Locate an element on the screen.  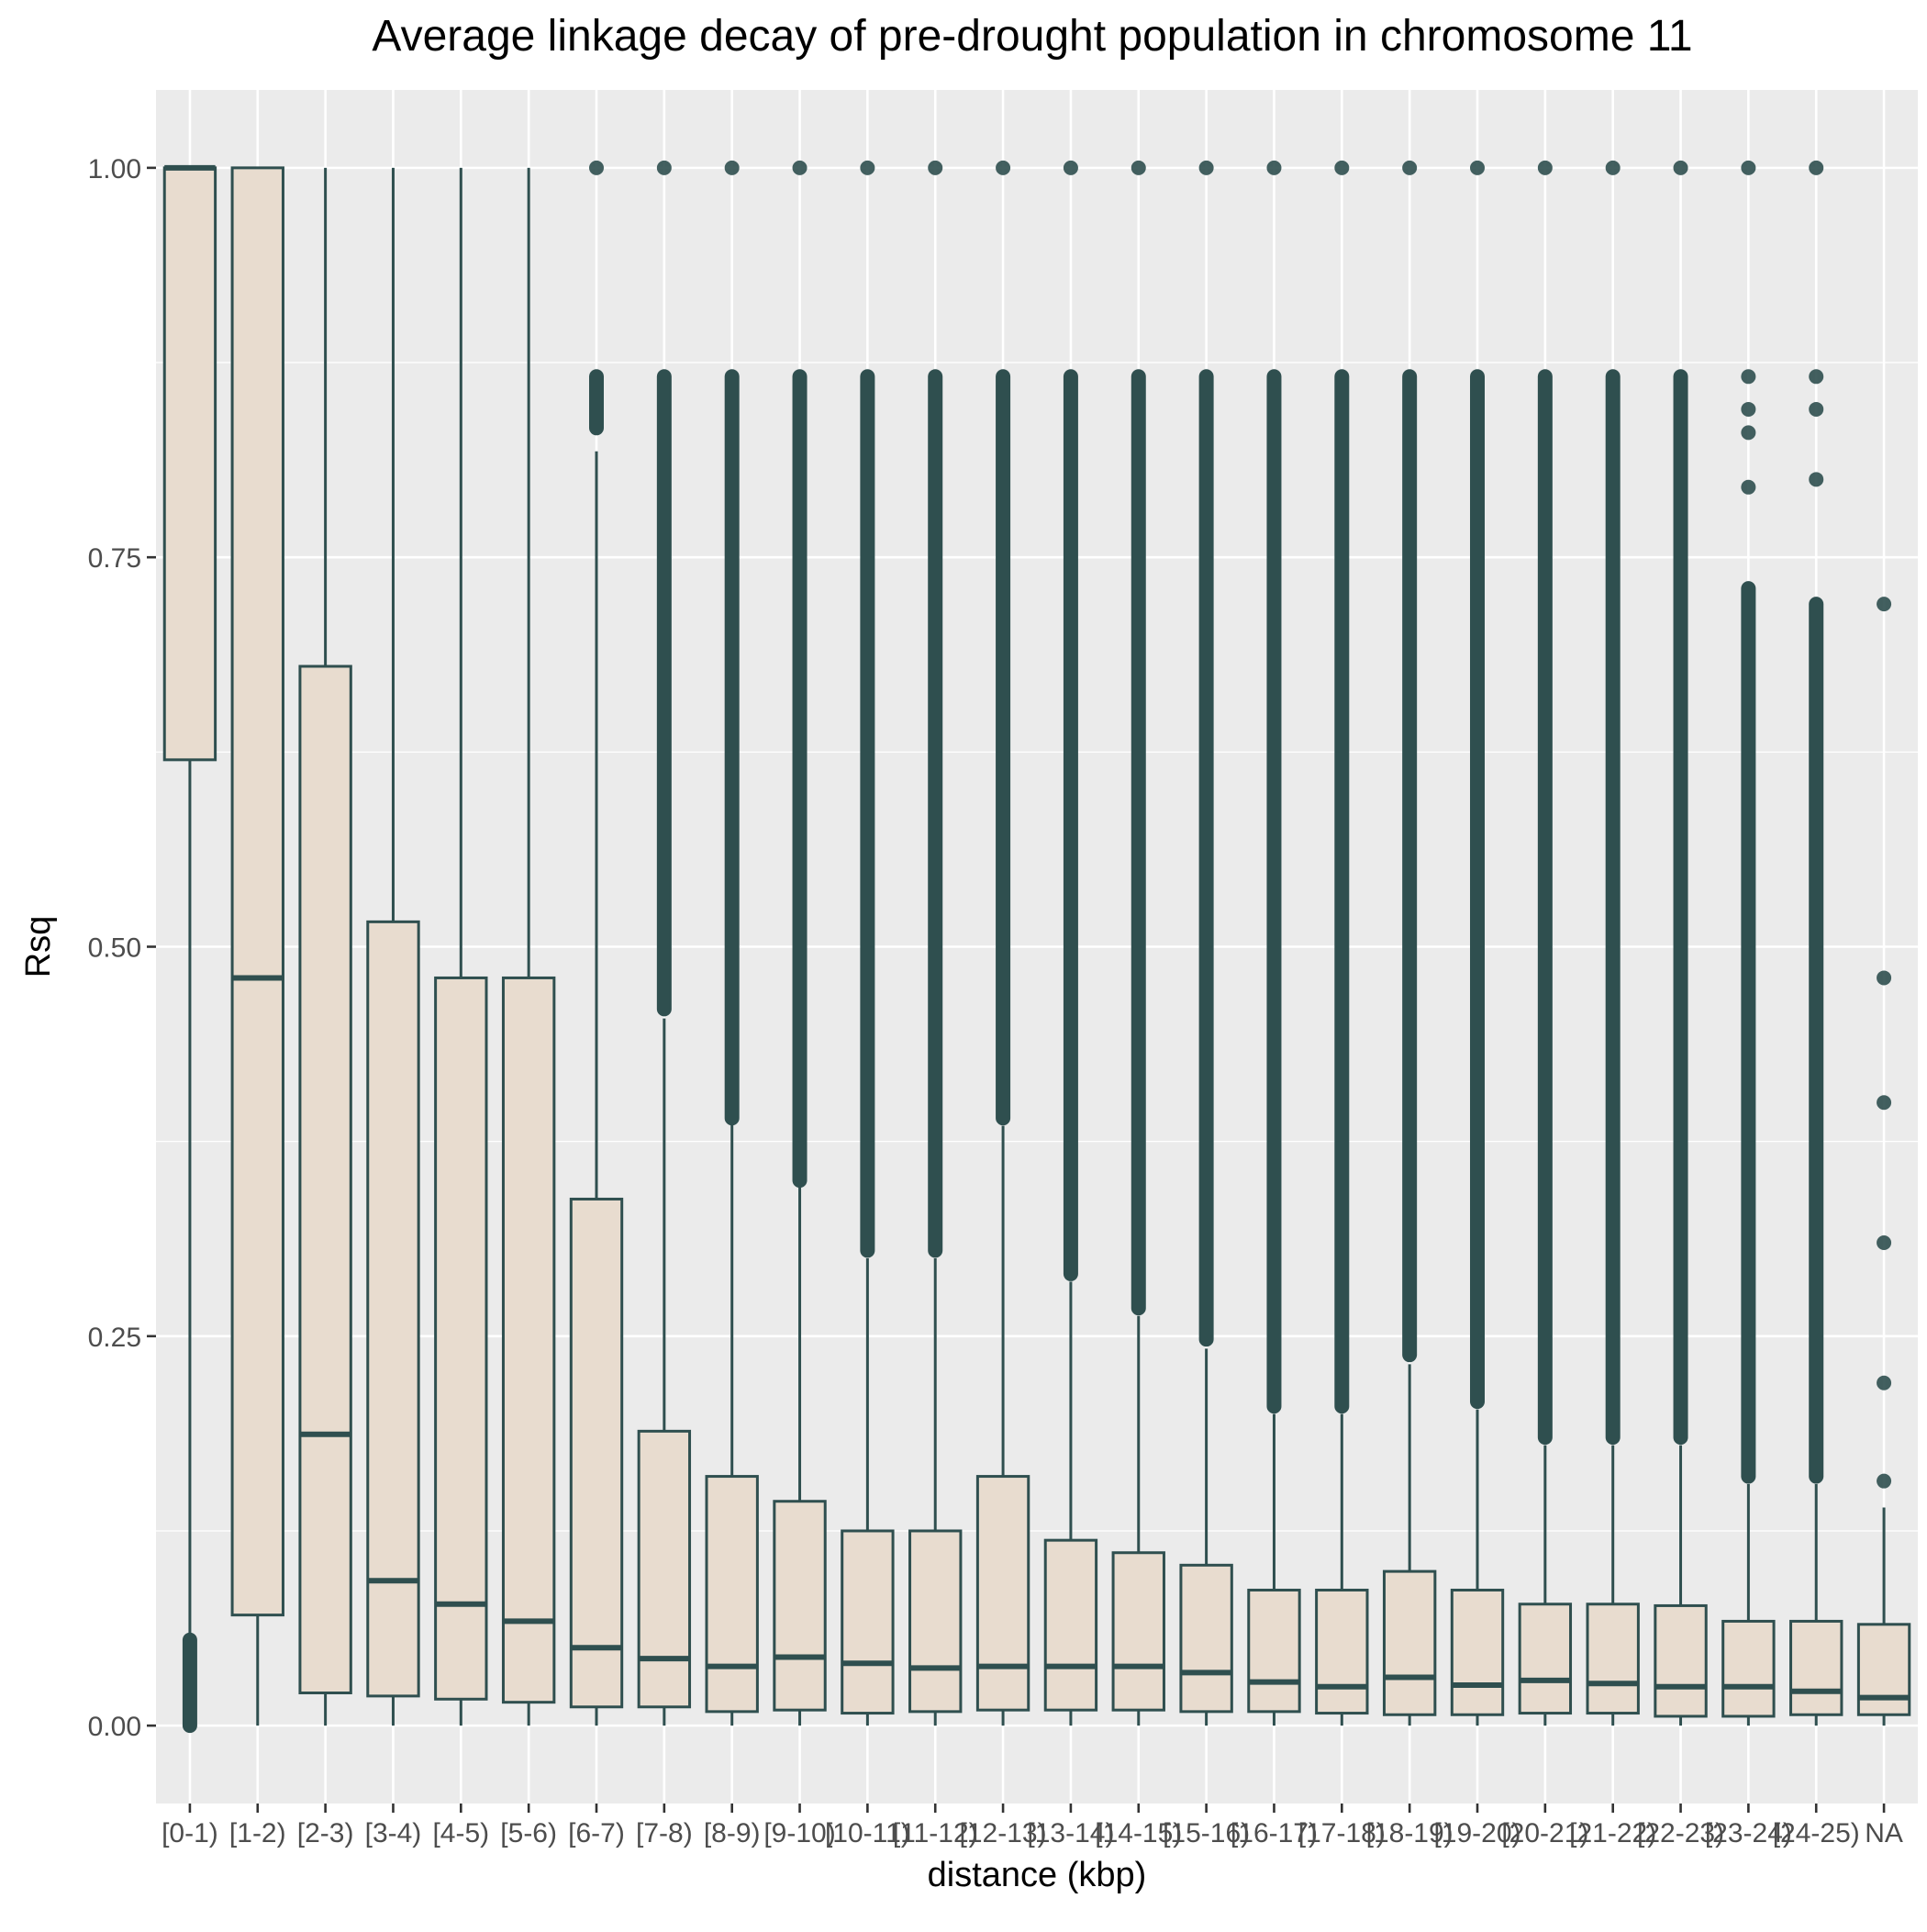
x-tick-label: [24-25) is located at coordinates (1816, 1833).